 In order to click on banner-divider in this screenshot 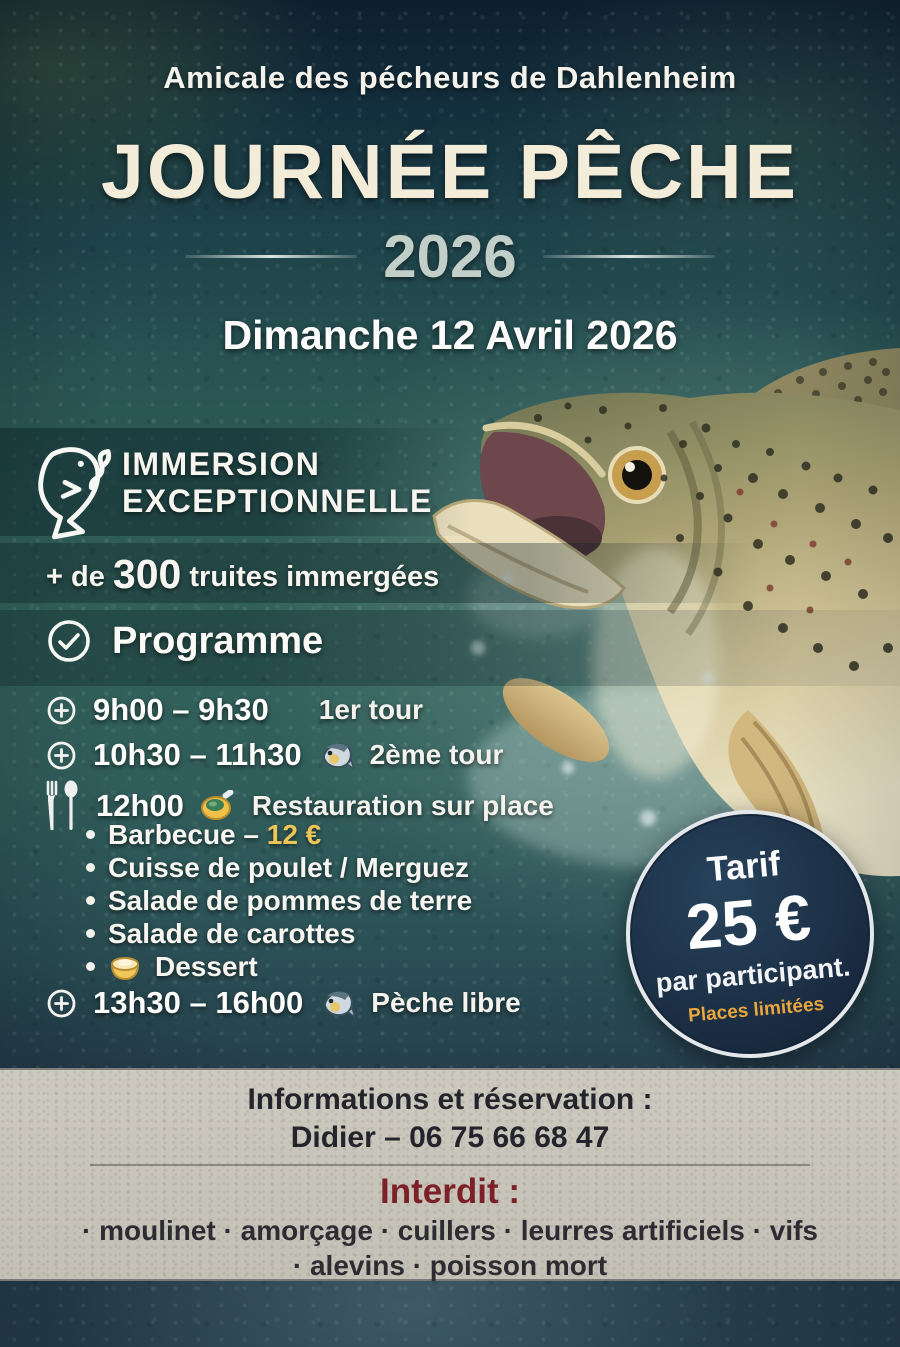, I will do `click(450, 1165)`.